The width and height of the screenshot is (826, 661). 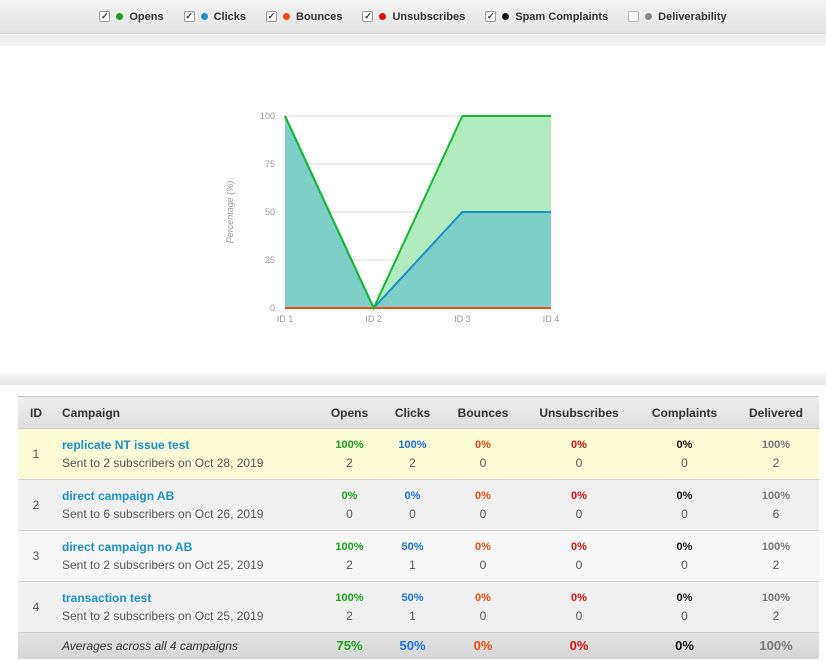 I want to click on header-delivered: Delivered, so click(x=776, y=412).